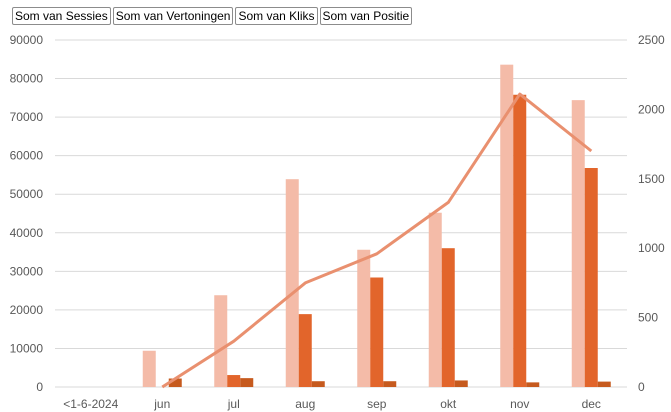 The width and height of the screenshot is (671, 412). What do you see at coordinates (90, 404) in the screenshot?
I see `x-tick-label: <1-6-2024` at bounding box center [90, 404].